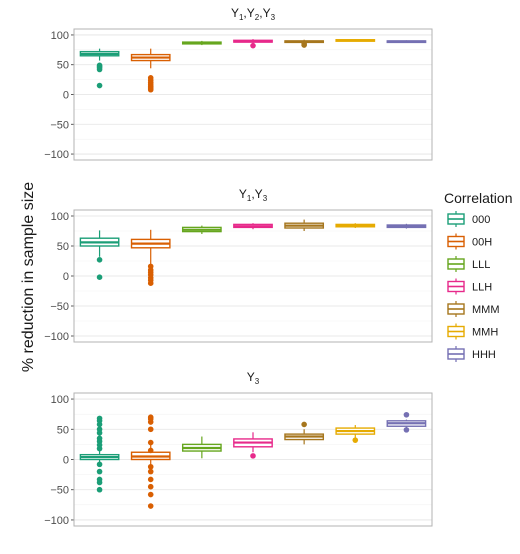 The height and width of the screenshot is (554, 520). I want to click on legend-title: Correlation, so click(478, 198).